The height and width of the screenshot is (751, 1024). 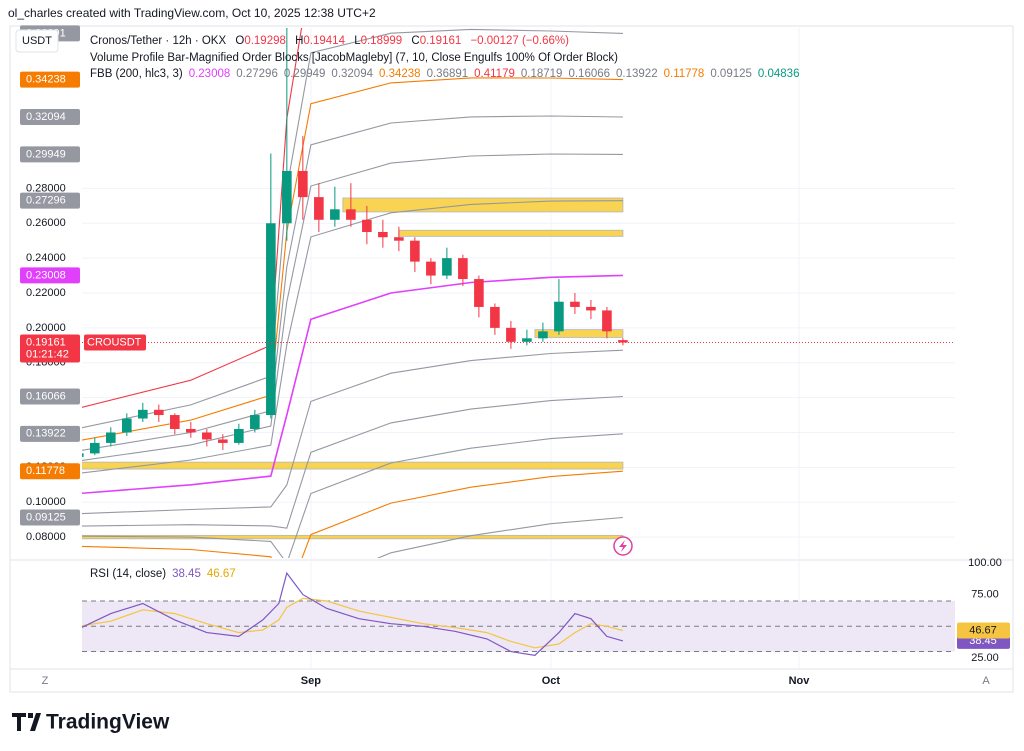 I want to click on ticker-tag-label: CROUSDT, so click(x=114, y=342).